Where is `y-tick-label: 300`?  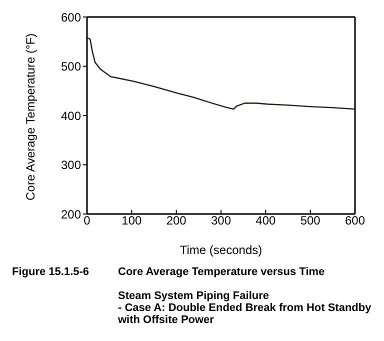 y-tick-label: 300 is located at coordinates (71, 165).